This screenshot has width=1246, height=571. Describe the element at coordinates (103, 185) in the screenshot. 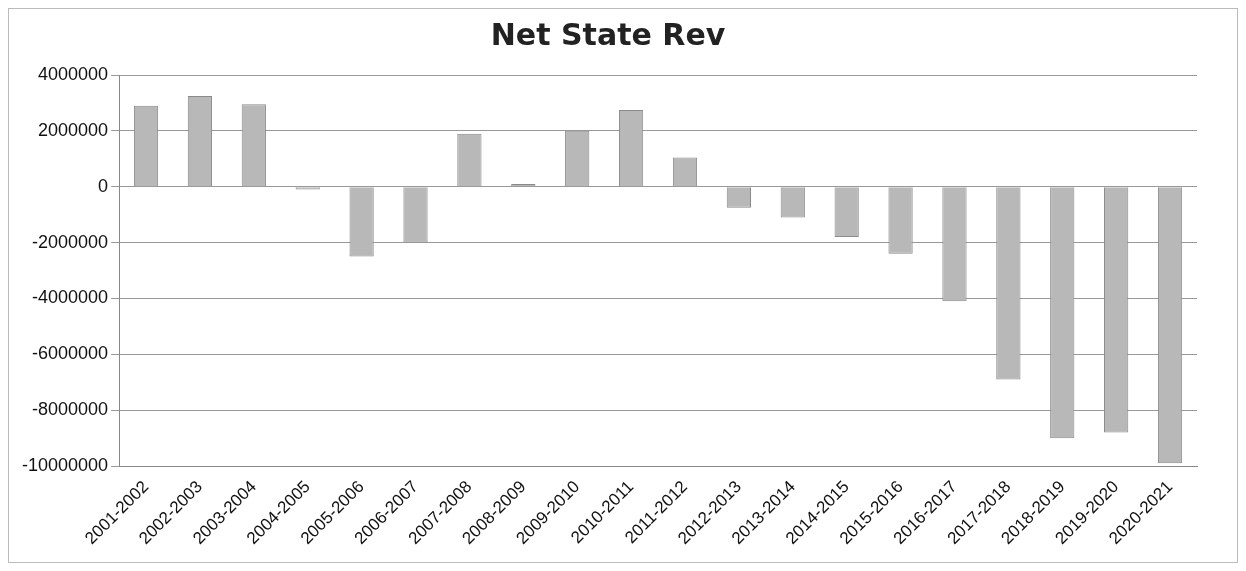

I see `y-tick-label: 0` at that location.